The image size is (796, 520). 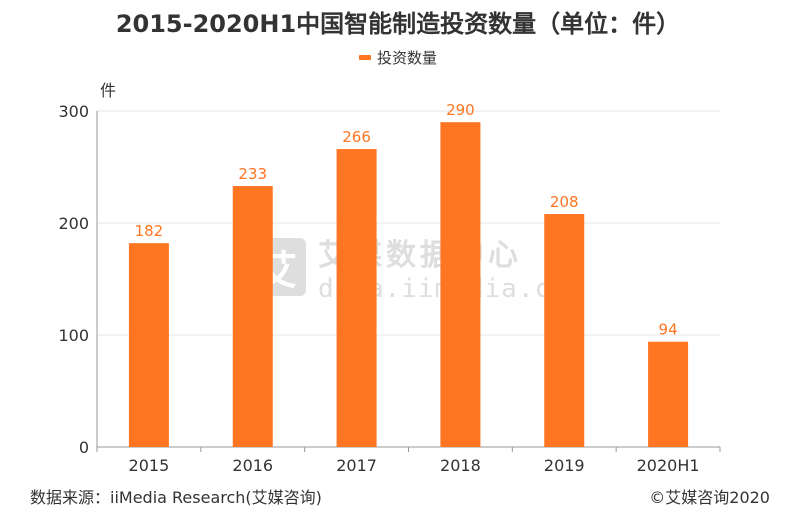 What do you see at coordinates (460, 465) in the screenshot?
I see `x-tick-label: 2018` at bounding box center [460, 465].